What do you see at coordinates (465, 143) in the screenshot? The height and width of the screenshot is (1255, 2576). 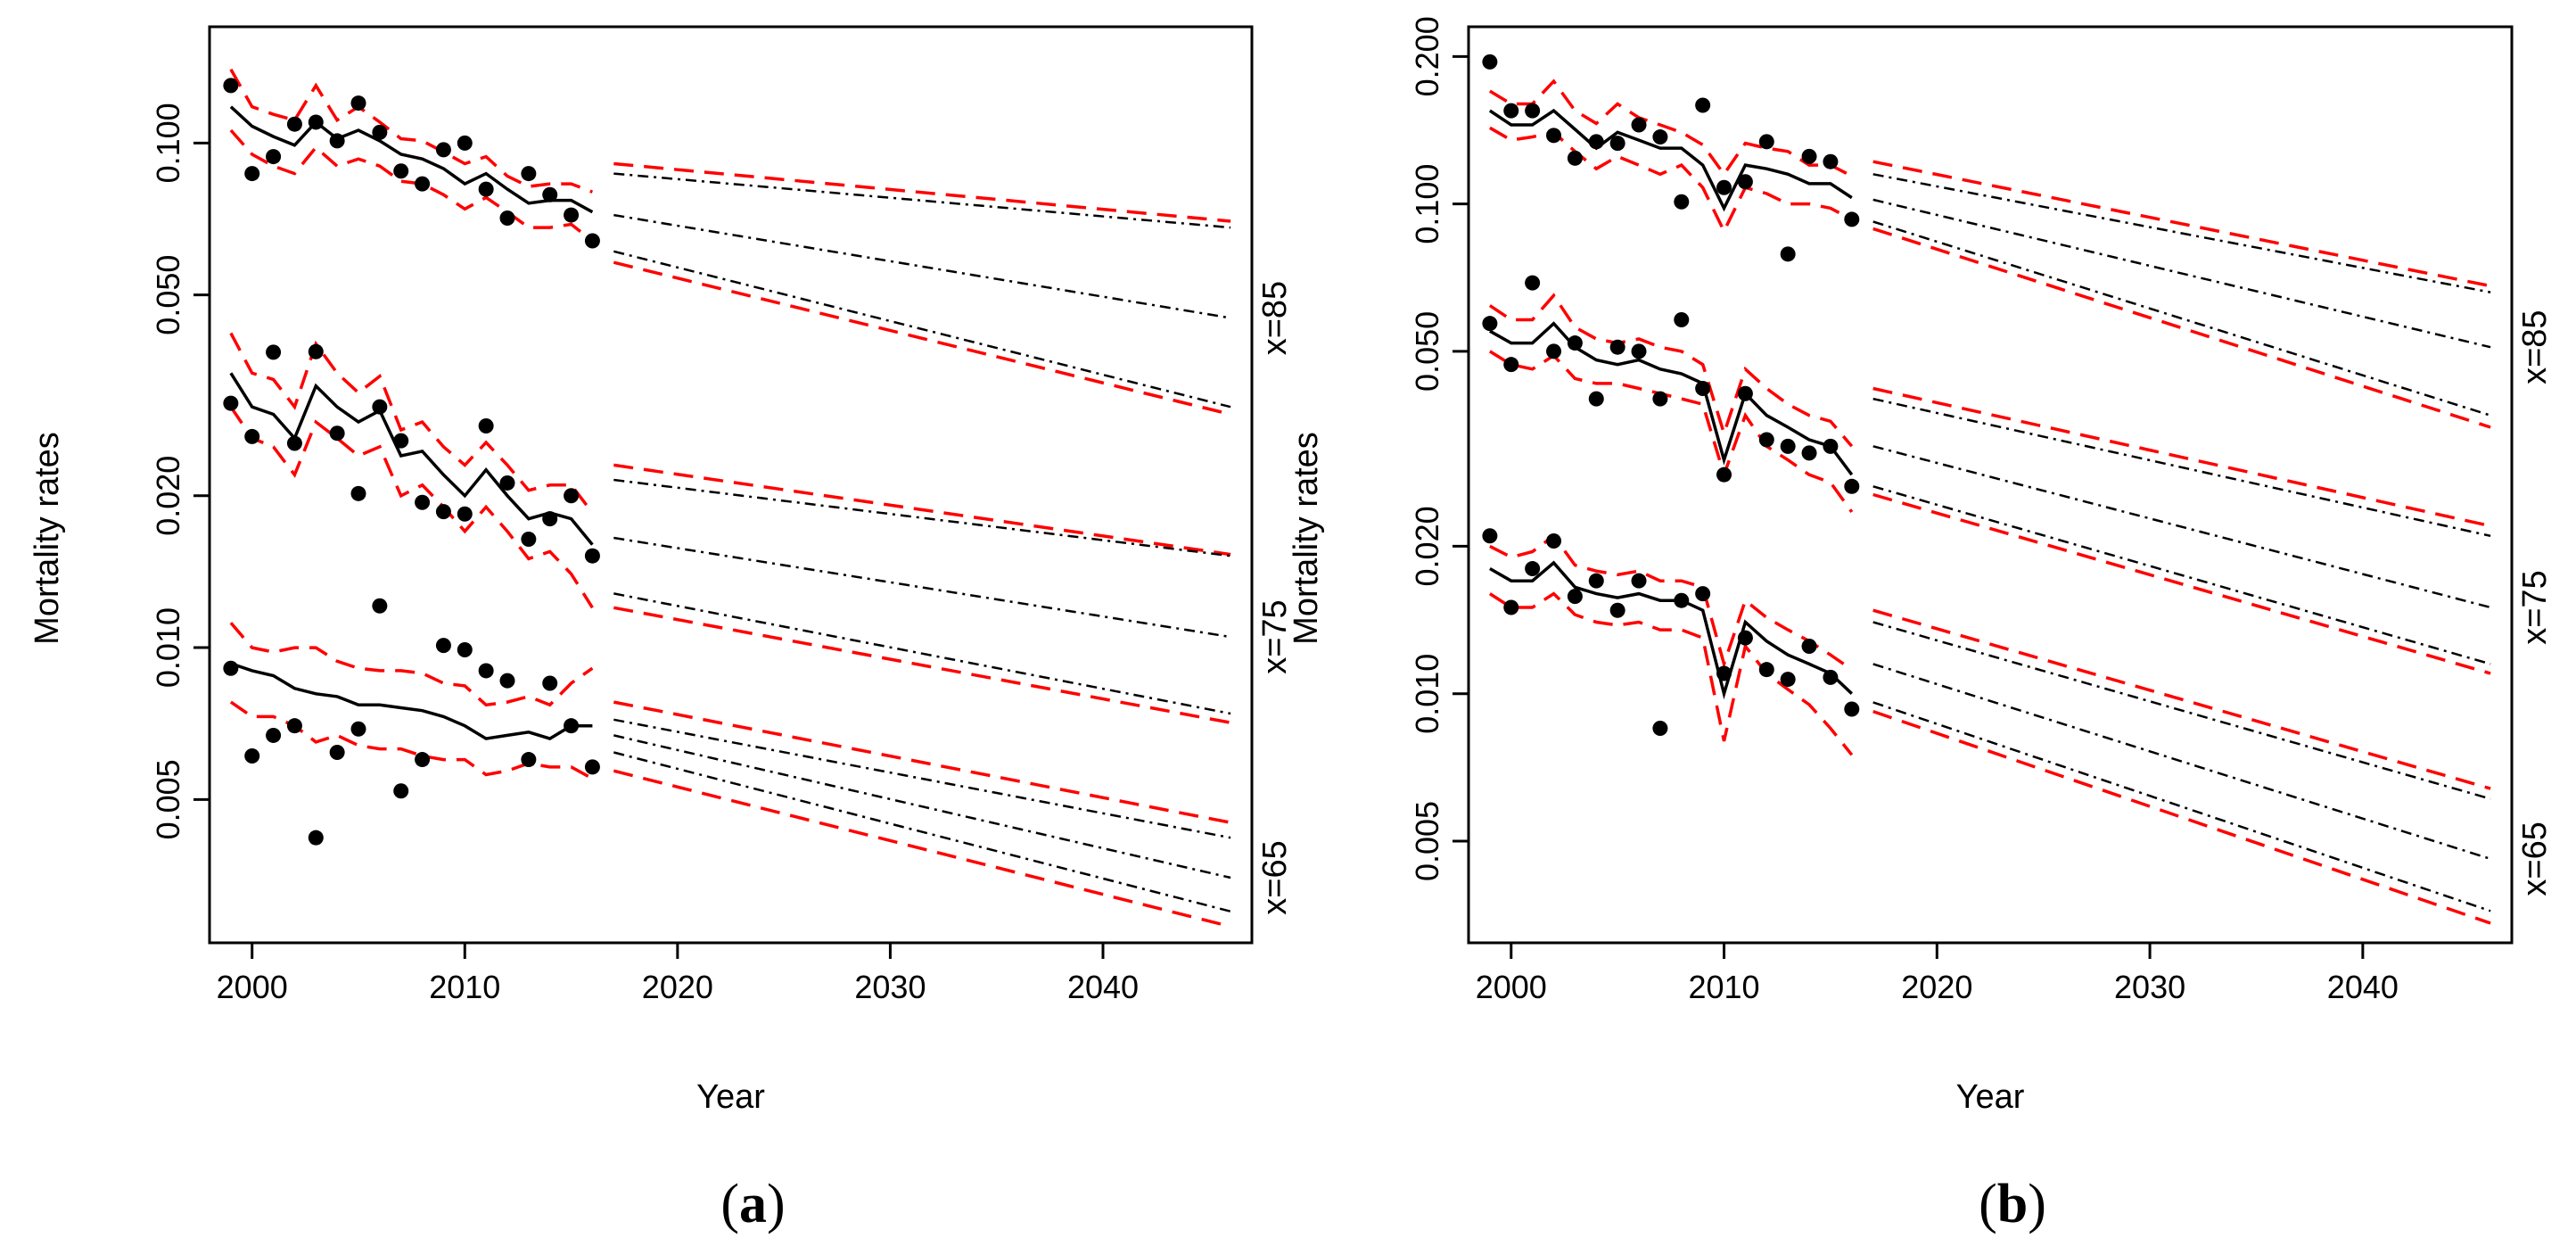 I see `observed-point-a-x85-2010` at bounding box center [465, 143].